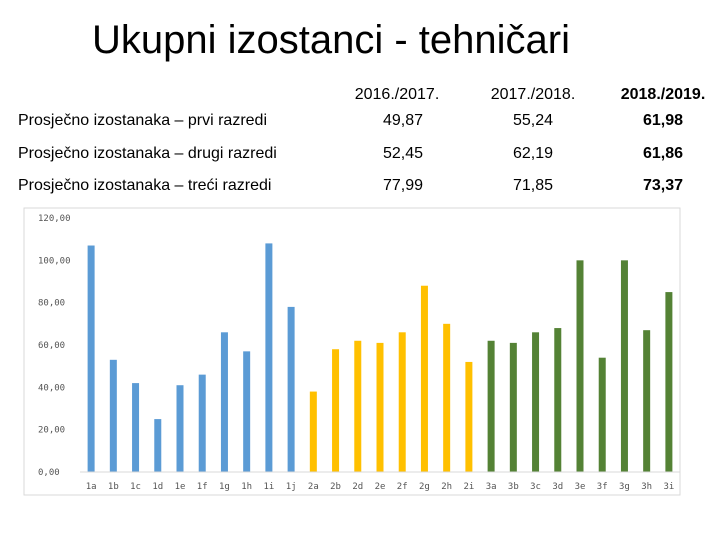 The height and width of the screenshot is (540, 720). What do you see at coordinates (224, 402) in the screenshot?
I see `bar-1g` at bounding box center [224, 402].